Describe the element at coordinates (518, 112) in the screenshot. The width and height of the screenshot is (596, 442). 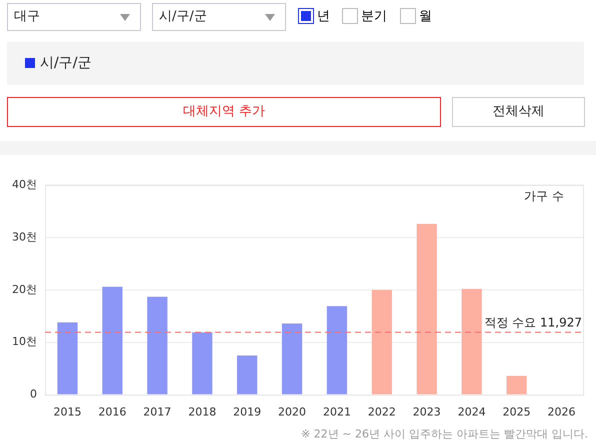
I see `text: 전체삭제` at that location.